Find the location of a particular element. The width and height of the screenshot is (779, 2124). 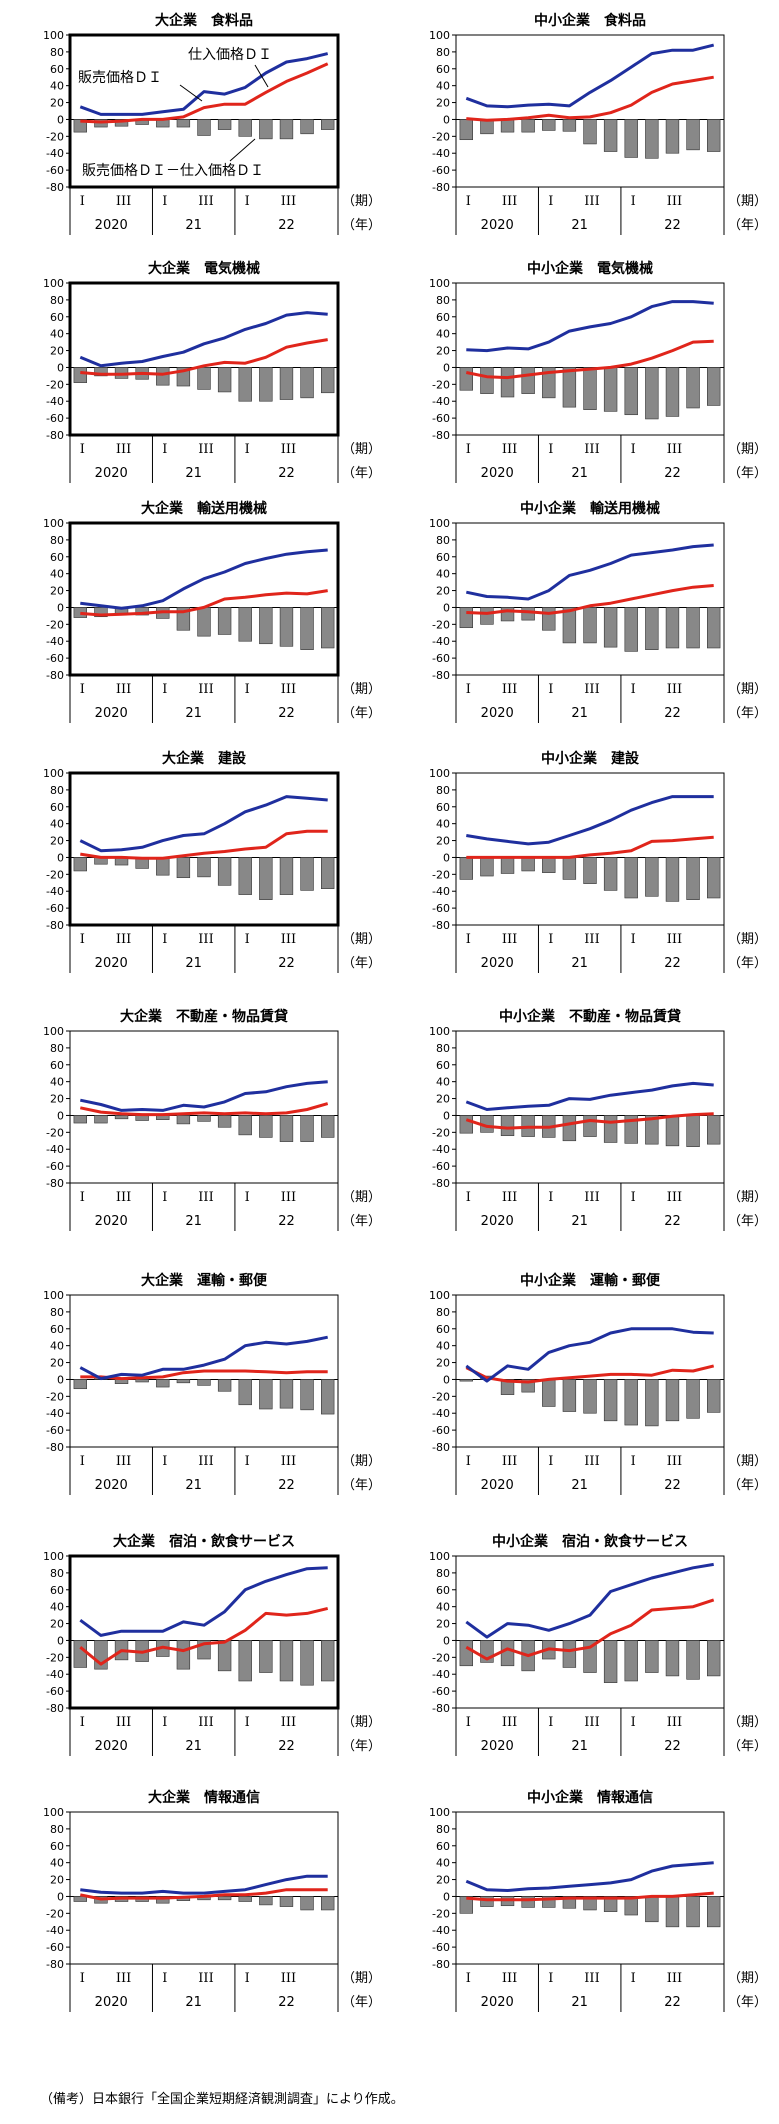

y-tick-label: 80 is located at coordinates (443, 1312).